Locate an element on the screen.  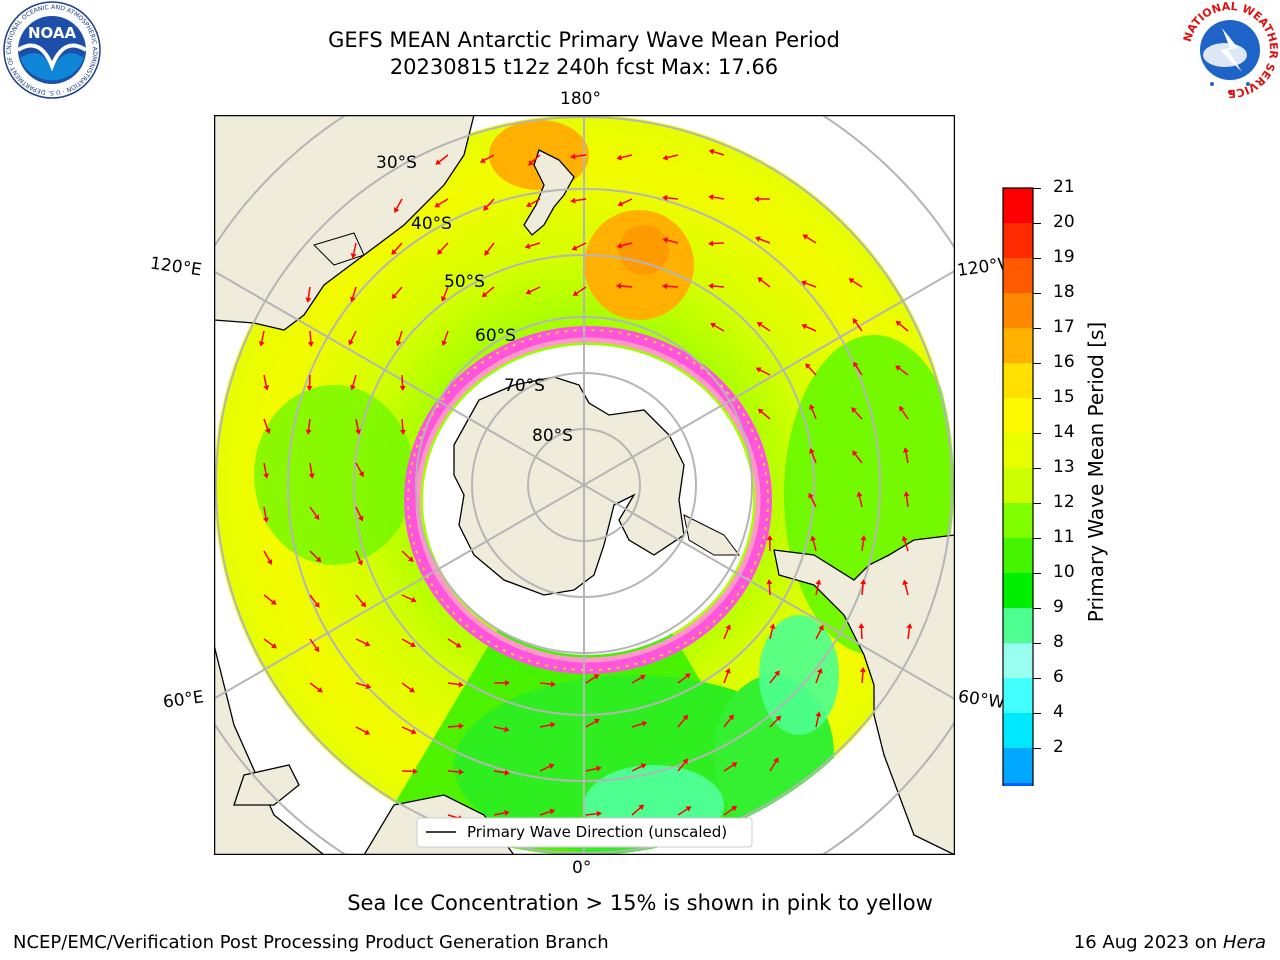
date-stamp: 16 Aug 2023 on Hera is located at coordinates (1170, 942).